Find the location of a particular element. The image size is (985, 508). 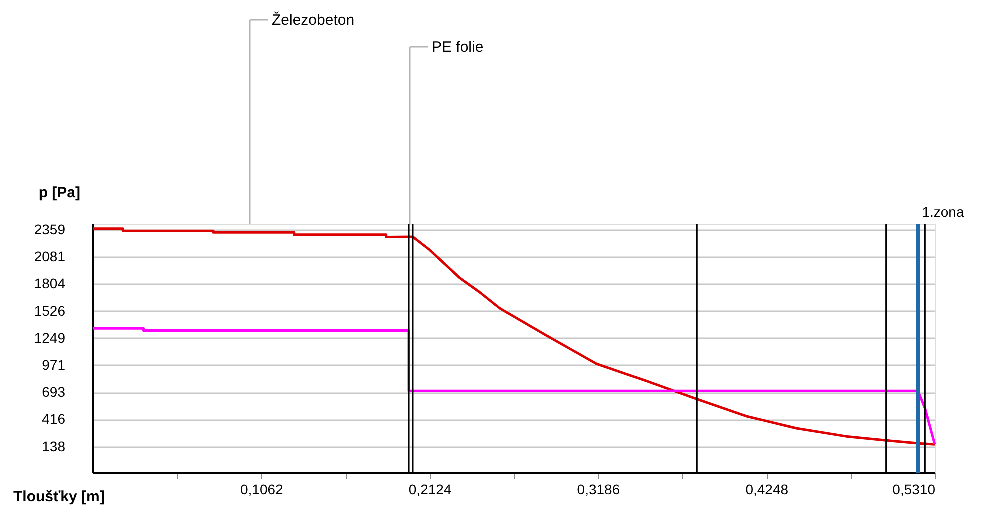

y-tick-label: 1526 is located at coordinates (50, 310).